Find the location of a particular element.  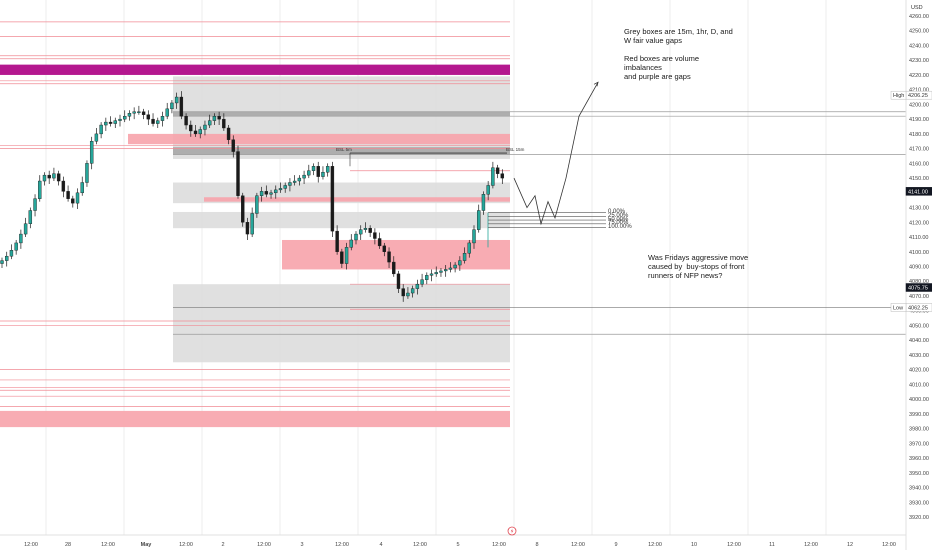

price-marker-tag-label: Low is located at coordinates (898, 308).